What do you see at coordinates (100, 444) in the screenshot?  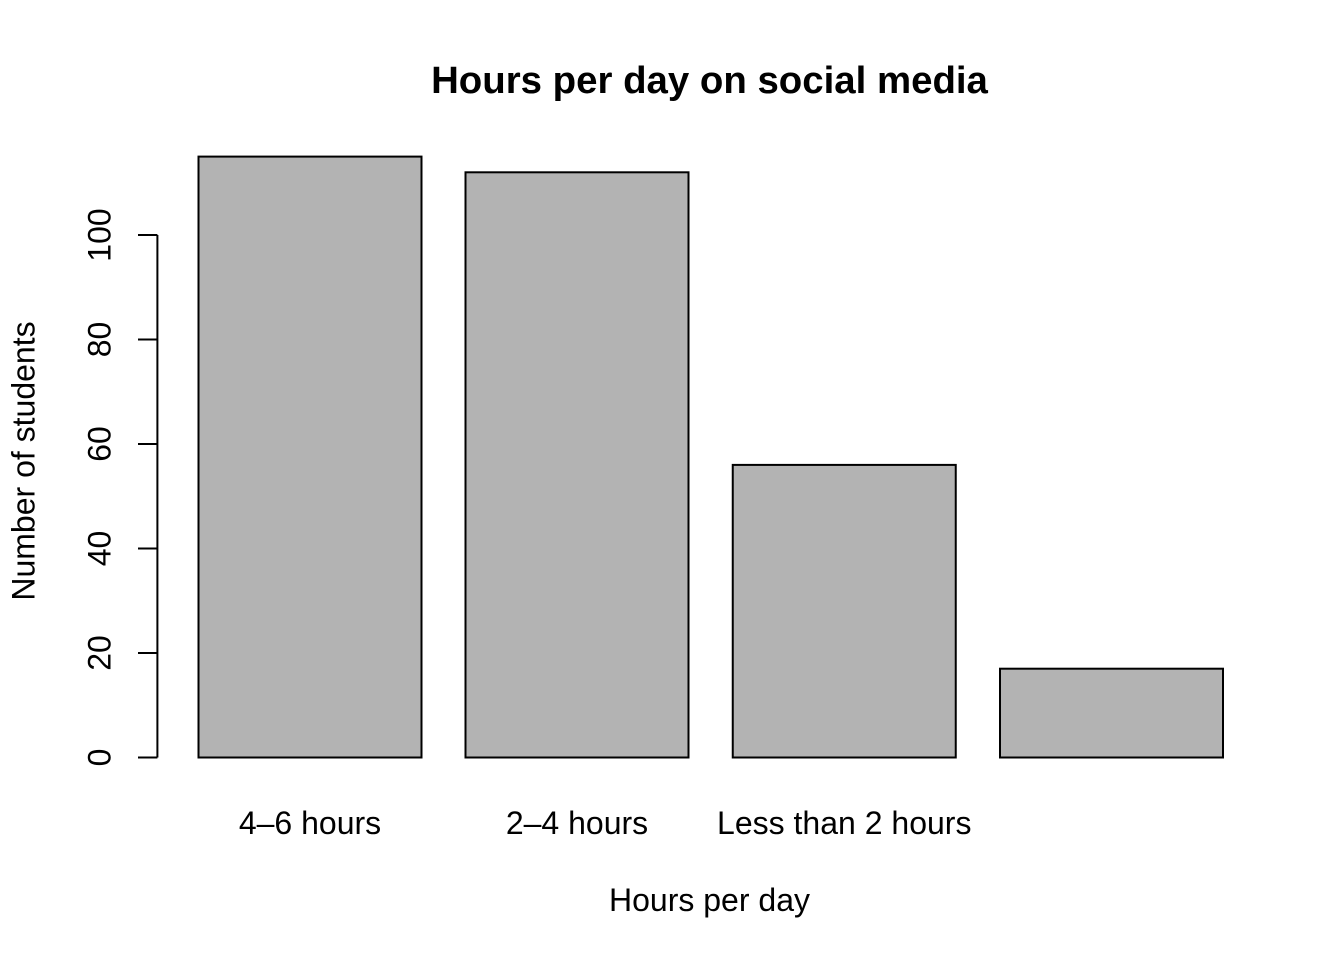 I see `svg-text: 60` at bounding box center [100, 444].